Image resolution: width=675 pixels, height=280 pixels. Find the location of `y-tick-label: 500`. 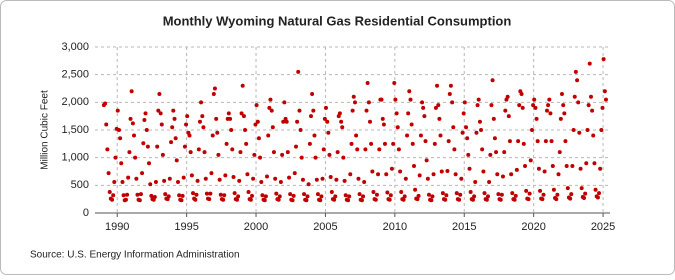

y-tick-label: 500 is located at coordinates (80, 185).